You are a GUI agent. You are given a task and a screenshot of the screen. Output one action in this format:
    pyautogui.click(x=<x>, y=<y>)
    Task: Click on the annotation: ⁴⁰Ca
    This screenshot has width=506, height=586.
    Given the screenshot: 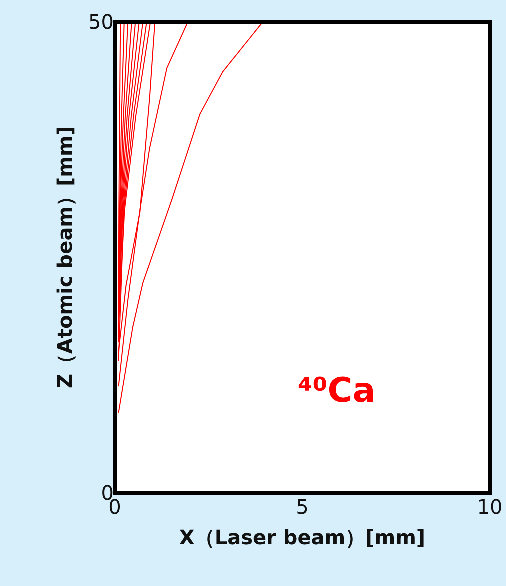 What is the action you would take?
    pyautogui.click(x=337, y=391)
    